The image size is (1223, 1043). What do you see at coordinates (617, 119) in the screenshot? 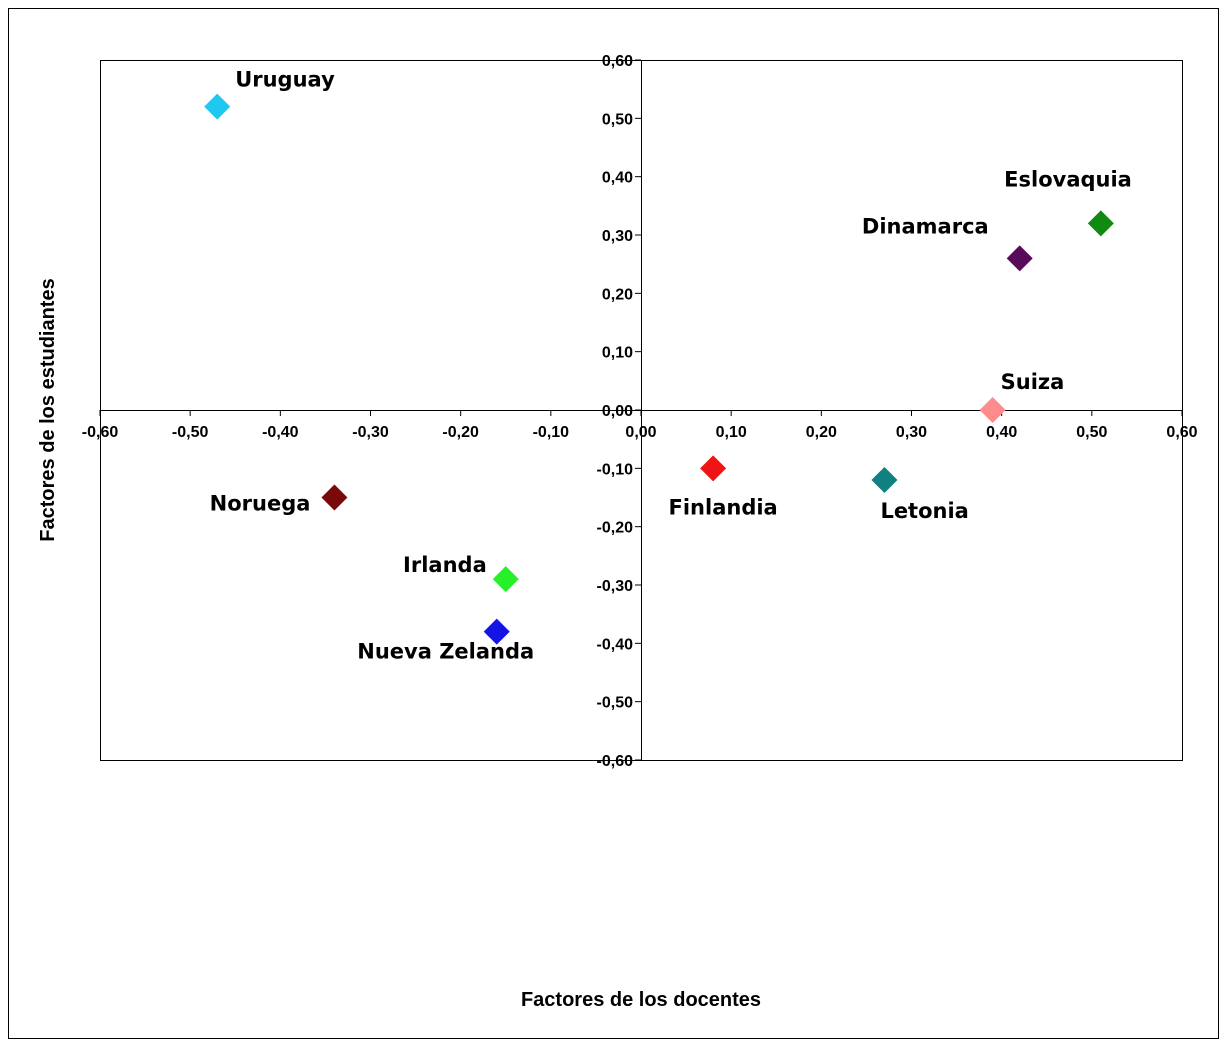
I see `y-tick-label: 0,50` at bounding box center [617, 119].